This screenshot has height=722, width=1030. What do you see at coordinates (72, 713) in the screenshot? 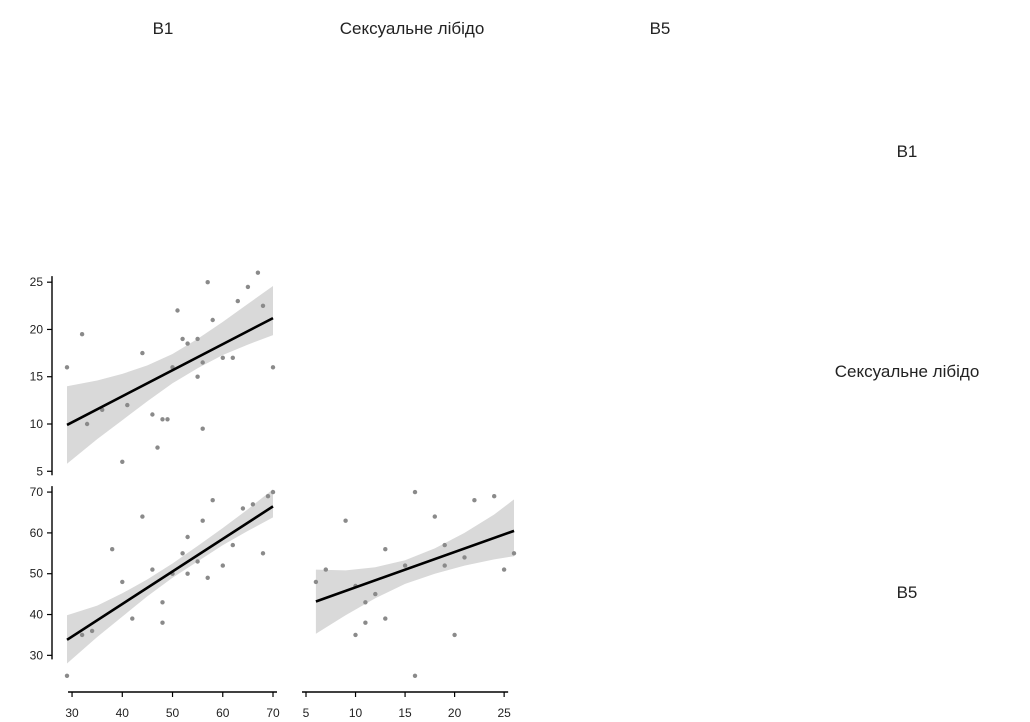
I see `x-tick-label: 30` at bounding box center [72, 713].